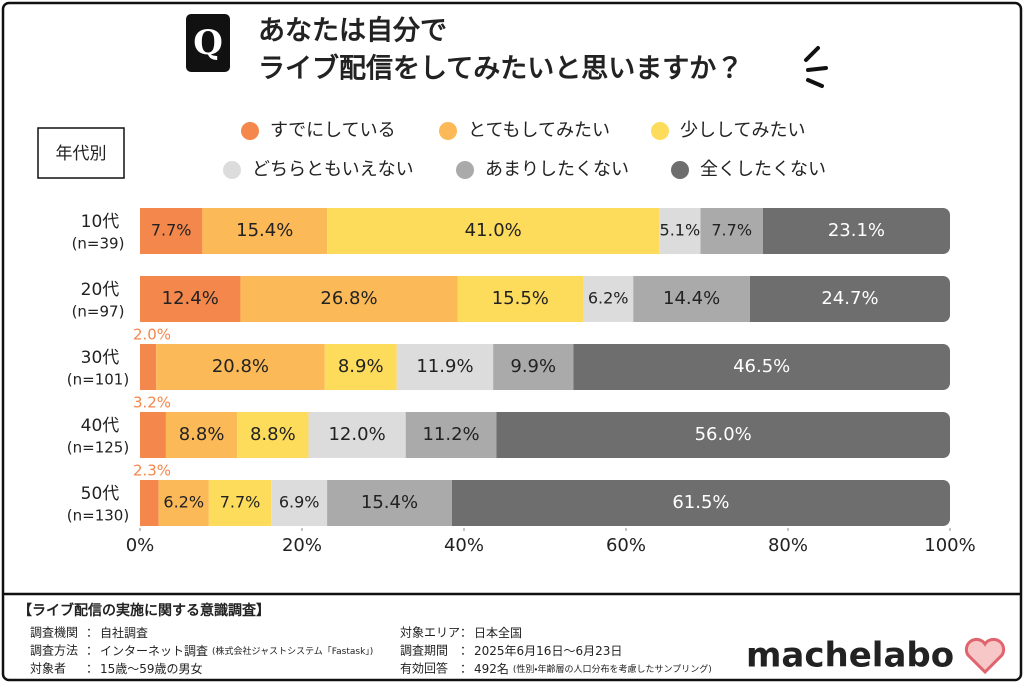 The width and height of the screenshot is (1024, 683). What do you see at coordinates (612, 669) in the screenshot?
I see `footer-note: (性別・年齢層の人口分布を考慮したサンプリング)` at bounding box center [612, 669].